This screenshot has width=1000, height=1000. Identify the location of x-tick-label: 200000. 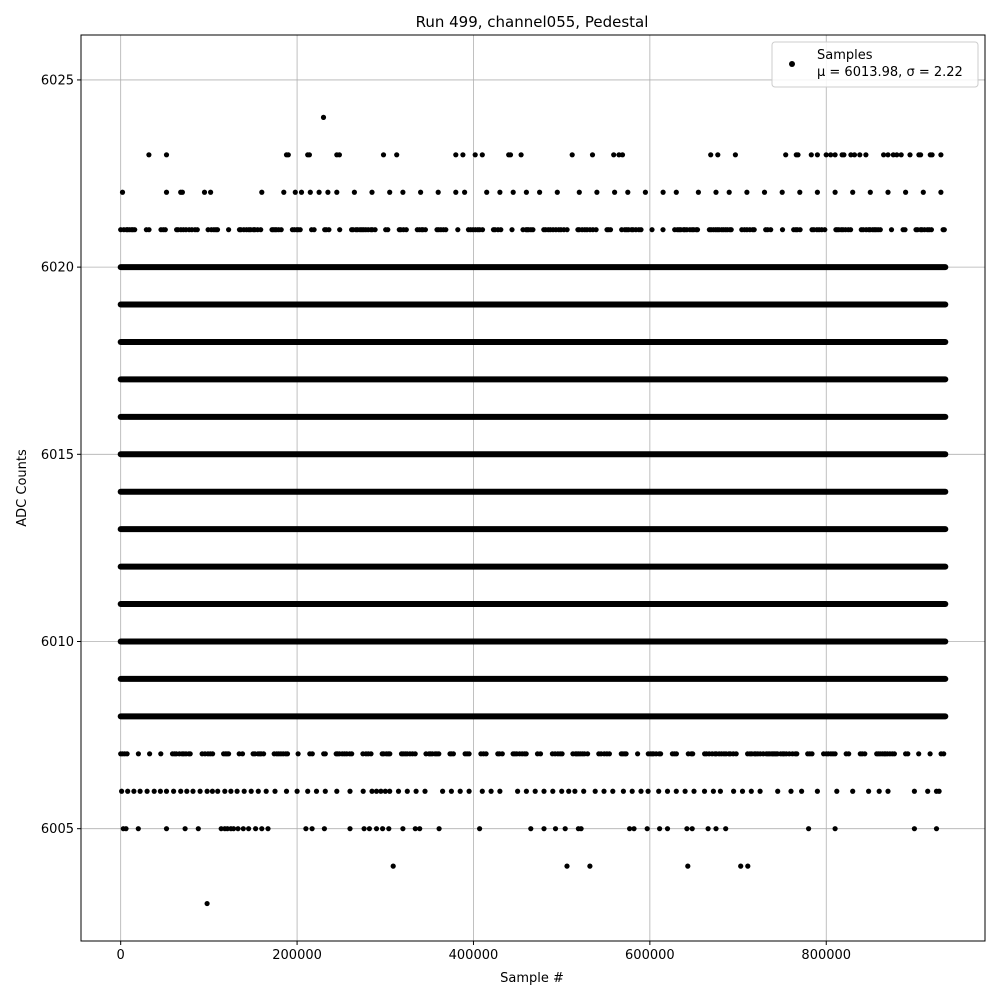
(297, 955).